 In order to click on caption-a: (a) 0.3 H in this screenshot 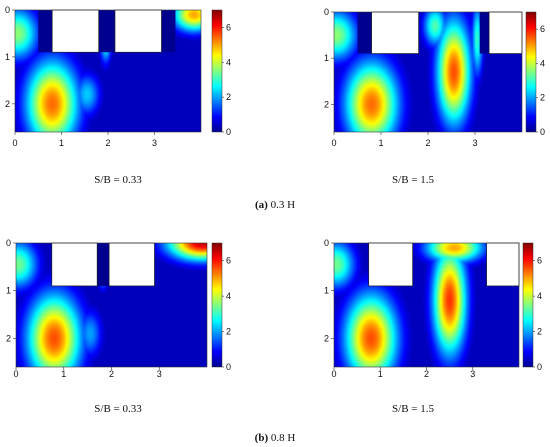, I will do `click(275, 205)`.